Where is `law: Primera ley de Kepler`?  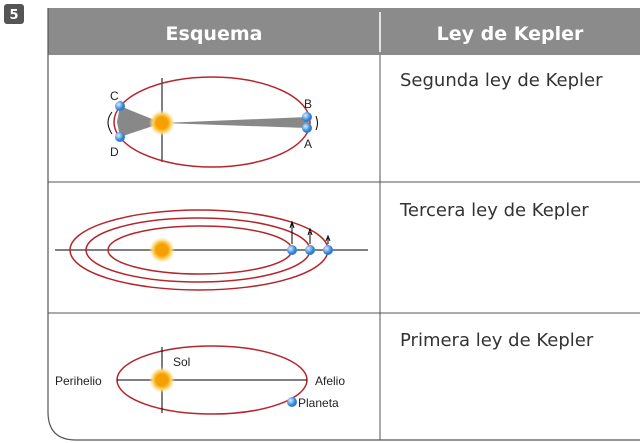
law: Primera ley de Kepler is located at coordinates (497, 340).